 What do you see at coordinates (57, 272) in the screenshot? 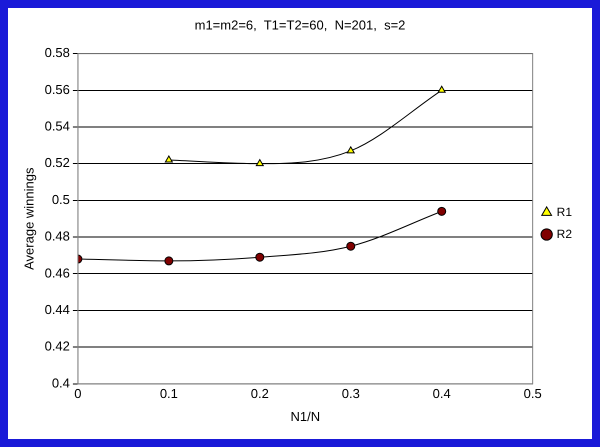
I see `y-tick-label: 0.46` at bounding box center [57, 272].